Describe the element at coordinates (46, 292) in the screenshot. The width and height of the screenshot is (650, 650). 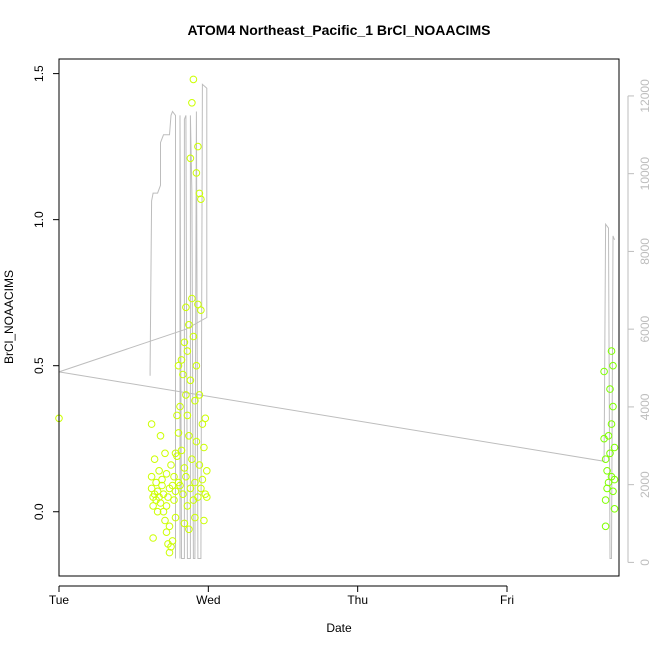
I see `y-axis: 0.0 0.5 1.0 1.5` at that location.